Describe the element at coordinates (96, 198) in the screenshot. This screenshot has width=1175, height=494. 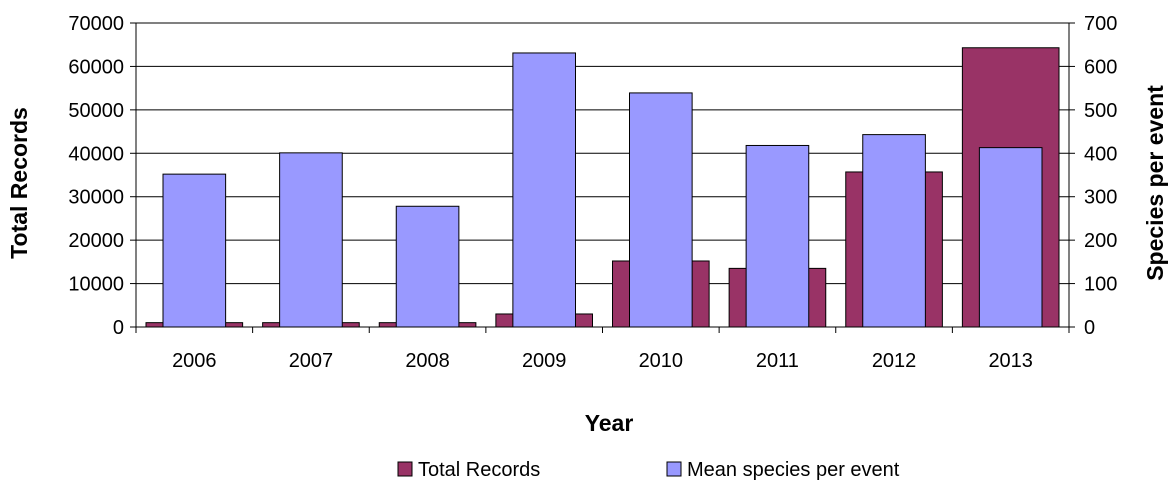
I see `left-tick-label: 30000` at that location.